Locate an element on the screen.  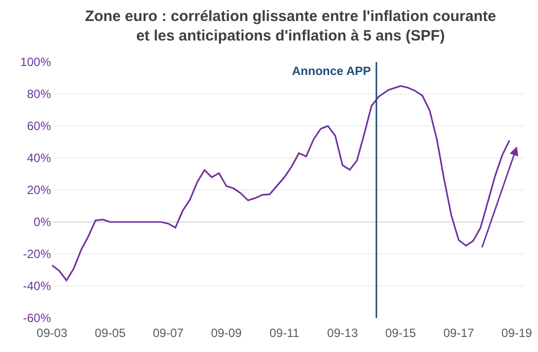
y-tick-label: 60% is located at coordinates (39, 126).